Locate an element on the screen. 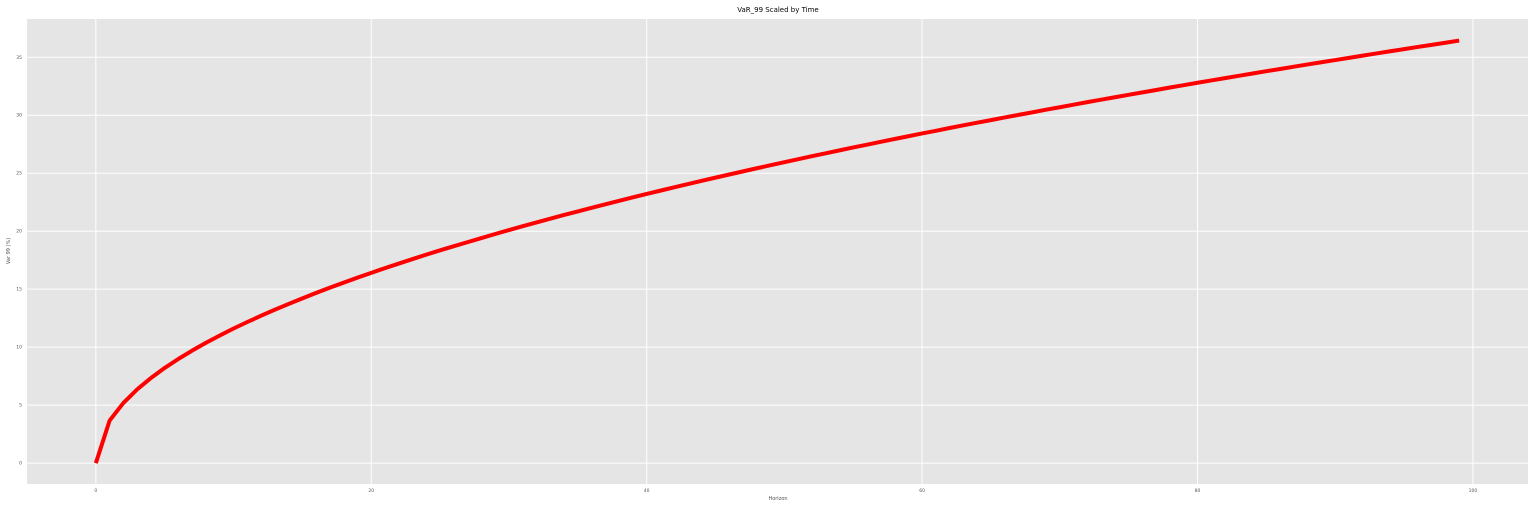 This screenshot has height=509, width=1536. x-tick-labels: 0 20 40 60 80 100 is located at coordinates (785, 491).